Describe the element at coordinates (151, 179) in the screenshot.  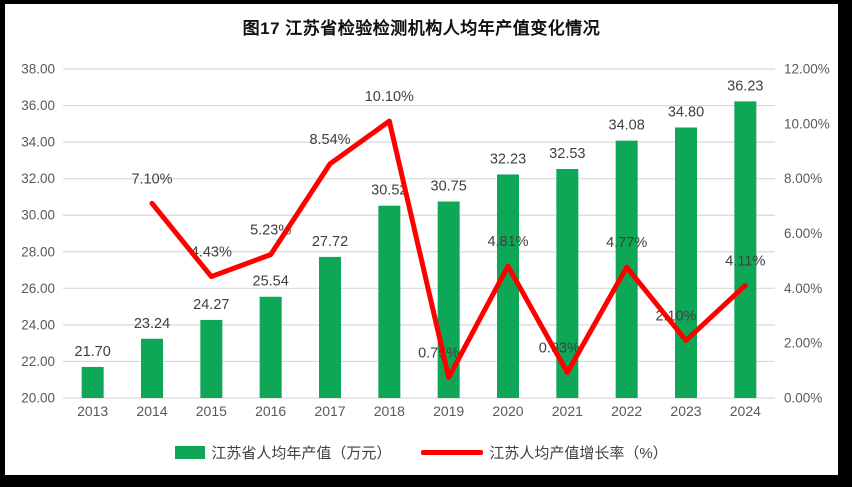
I see `growth-value-label: 7.10%` at that location.